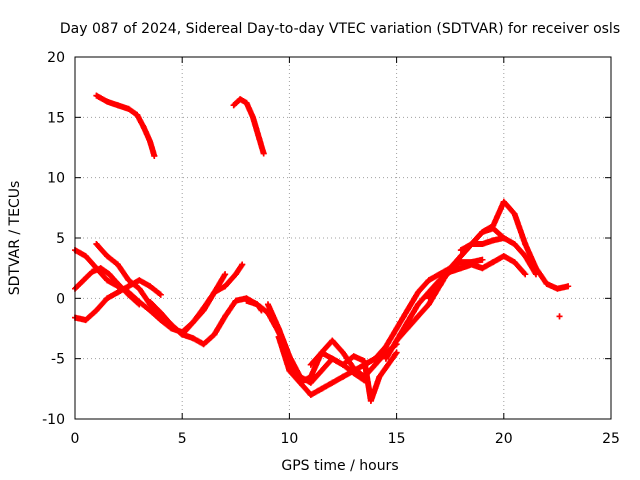 Image resolution: width=640 pixels, height=480 pixels. I want to click on series-arc-m, so click(498, 250).